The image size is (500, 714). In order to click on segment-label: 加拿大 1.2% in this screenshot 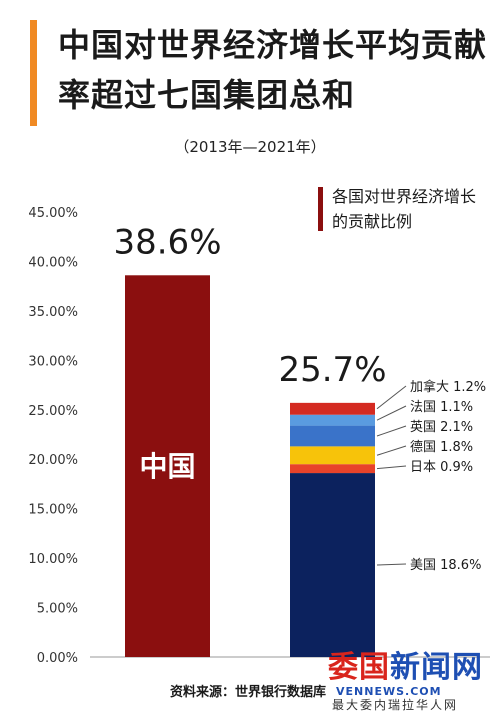, I will do `click(448, 387)`.